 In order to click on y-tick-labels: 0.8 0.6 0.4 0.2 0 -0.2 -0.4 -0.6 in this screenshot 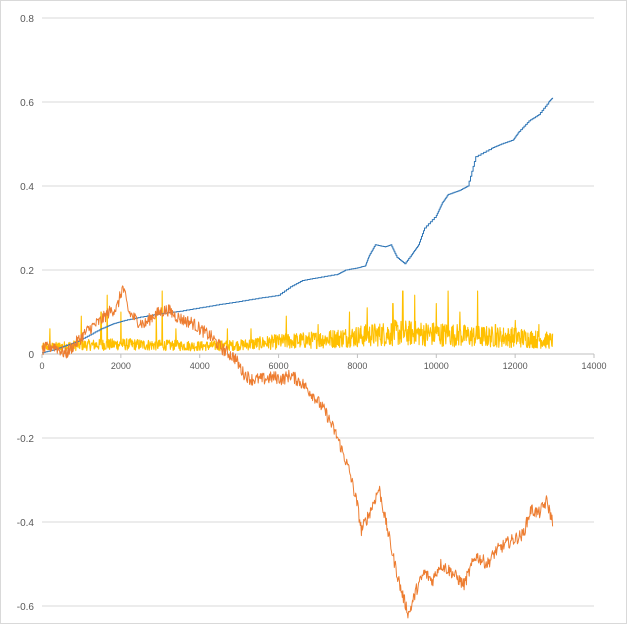, I will do `click(26, 313)`.